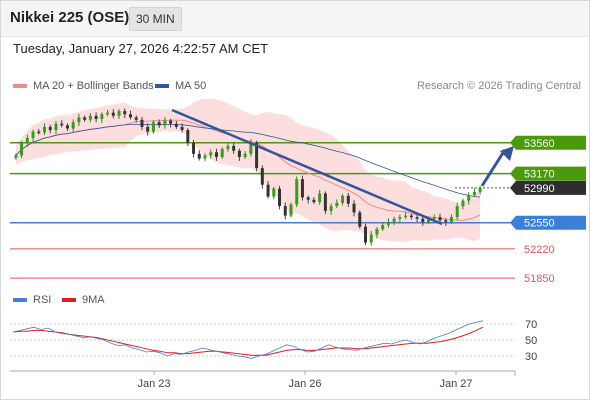 The width and height of the screenshot is (590, 400). I want to click on level-label-51850: 51850, so click(539, 279).